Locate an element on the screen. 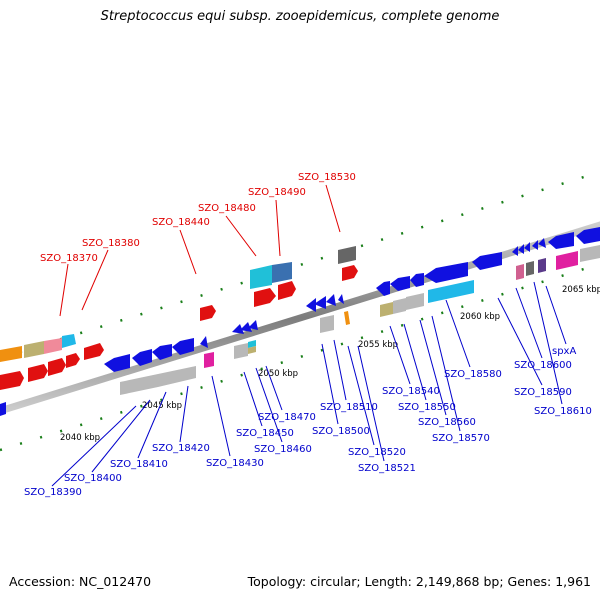  gene-label: SZO_18440 is located at coordinates (181, 222).